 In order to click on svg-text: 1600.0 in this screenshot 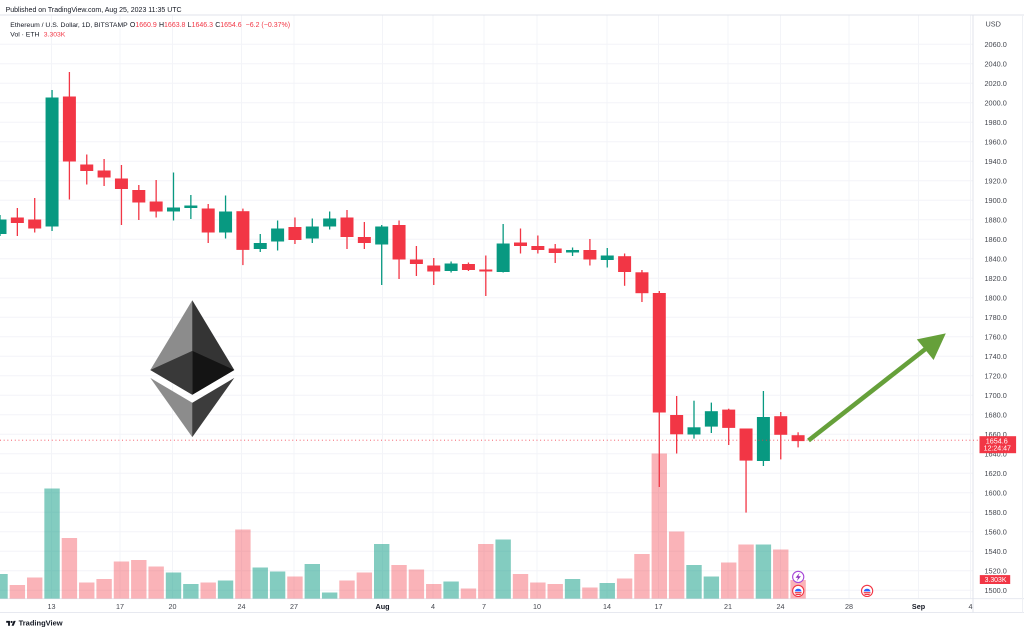, I will do `click(996, 492)`.